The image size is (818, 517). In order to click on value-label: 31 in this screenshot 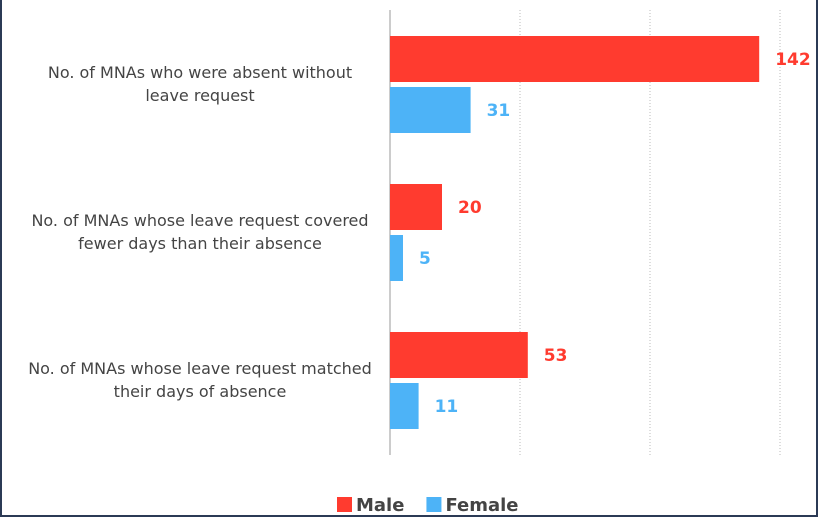, I will do `click(499, 111)`.